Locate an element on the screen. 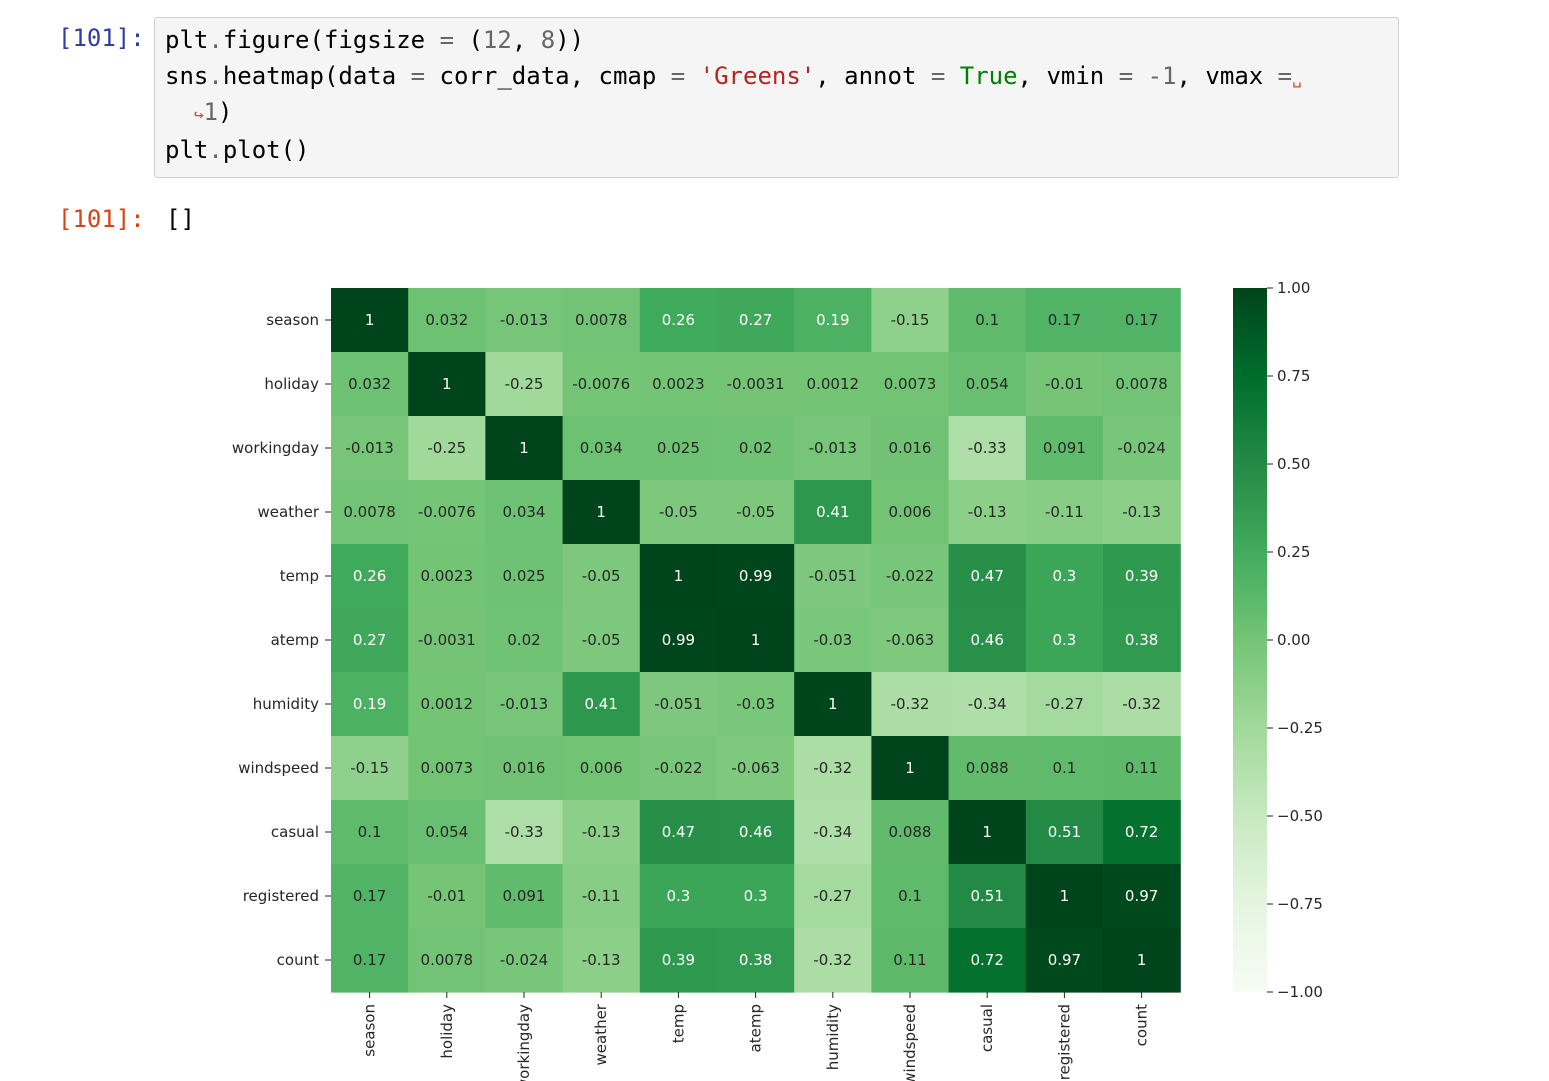 The height and width of the screenshot is (1081, 1549). y-tick-label: weather is located at coordinates (289, 512).